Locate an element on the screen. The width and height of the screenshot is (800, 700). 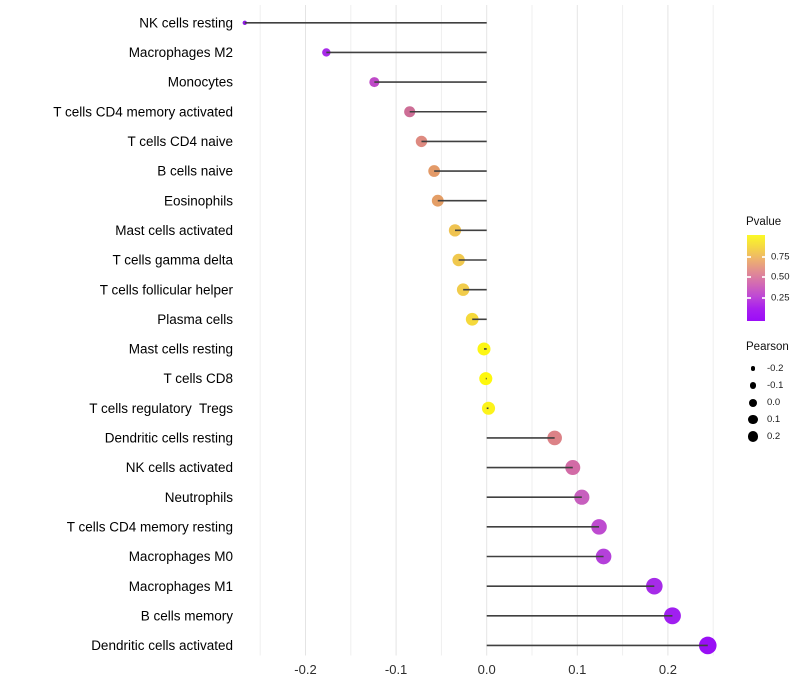
pvalue-gradient-wrap: 0.75 0.50 0.25 is located at coordinates (773, 279).